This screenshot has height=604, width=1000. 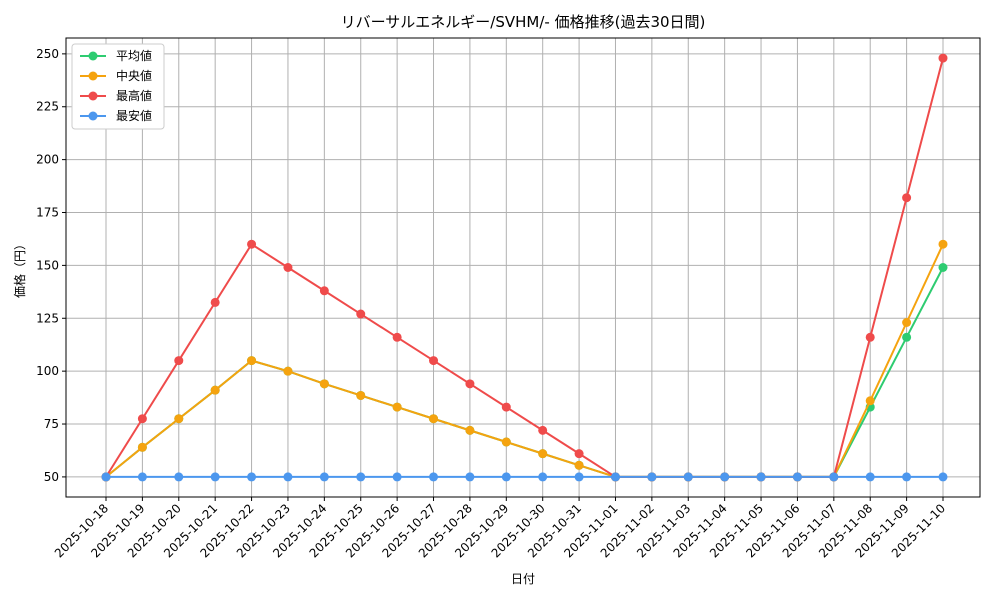 I want to click on y-tick-label: 75, so click(x=51, y=424).